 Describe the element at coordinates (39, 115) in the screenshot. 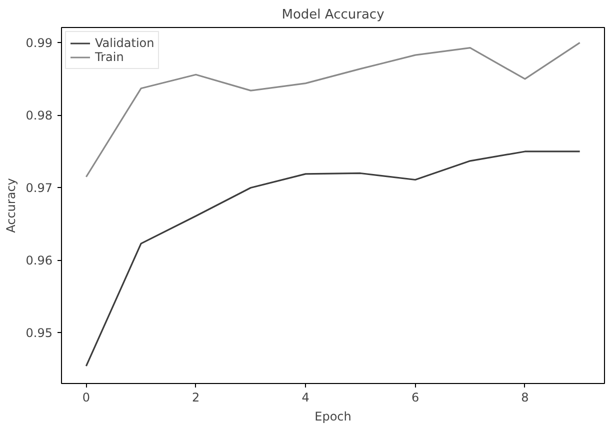

I see `y-tick-label: 0.98` at that location.